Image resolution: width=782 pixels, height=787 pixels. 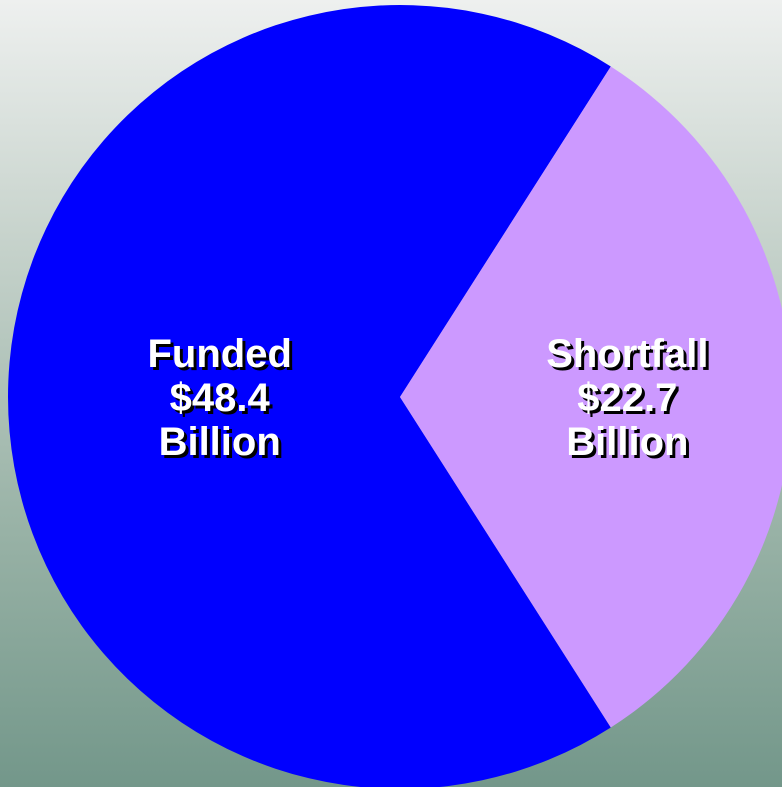 I want to click on pie-label-shadow: Shortfall, so click(x=630, y=357).